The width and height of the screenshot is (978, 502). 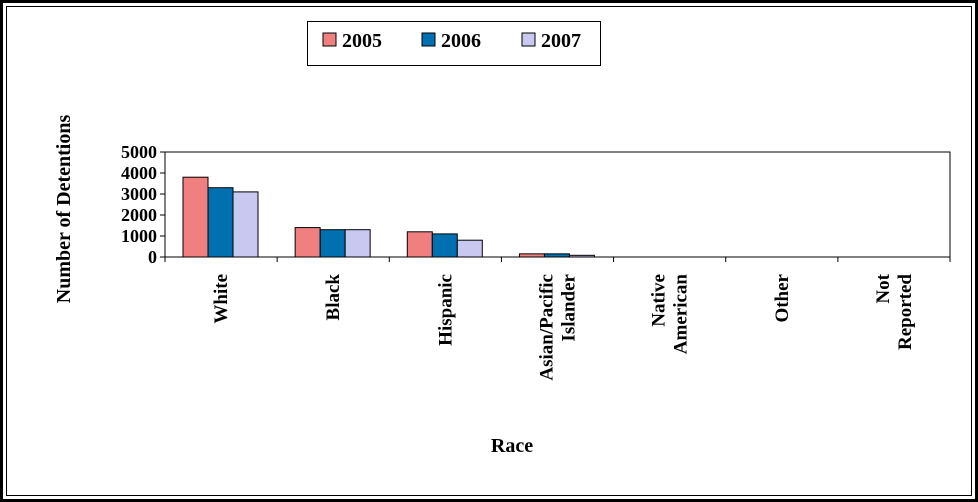 I want to click on x-axis-title: Race, so click(x=512, y=446).